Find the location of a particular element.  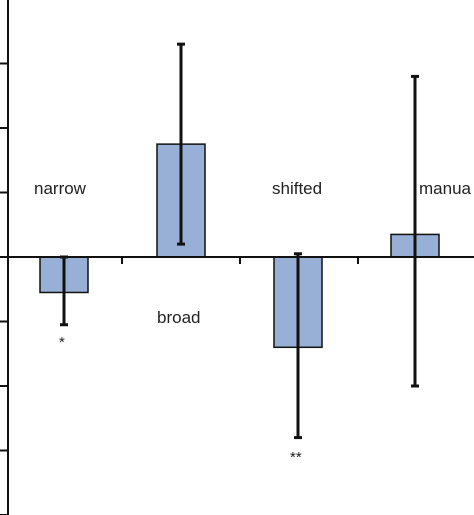

category-label-manual: manua is located at coordinates (445, 188).